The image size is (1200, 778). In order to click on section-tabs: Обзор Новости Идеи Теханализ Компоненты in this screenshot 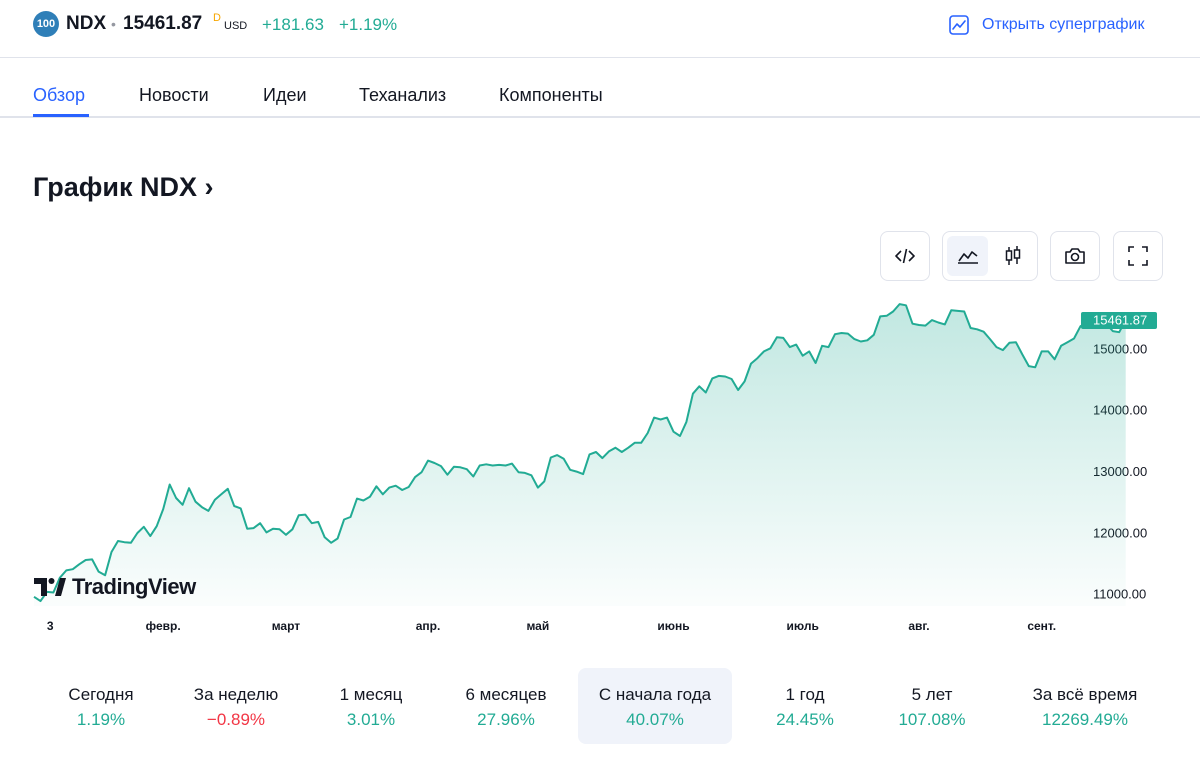, I will do `click(600, 88)`.